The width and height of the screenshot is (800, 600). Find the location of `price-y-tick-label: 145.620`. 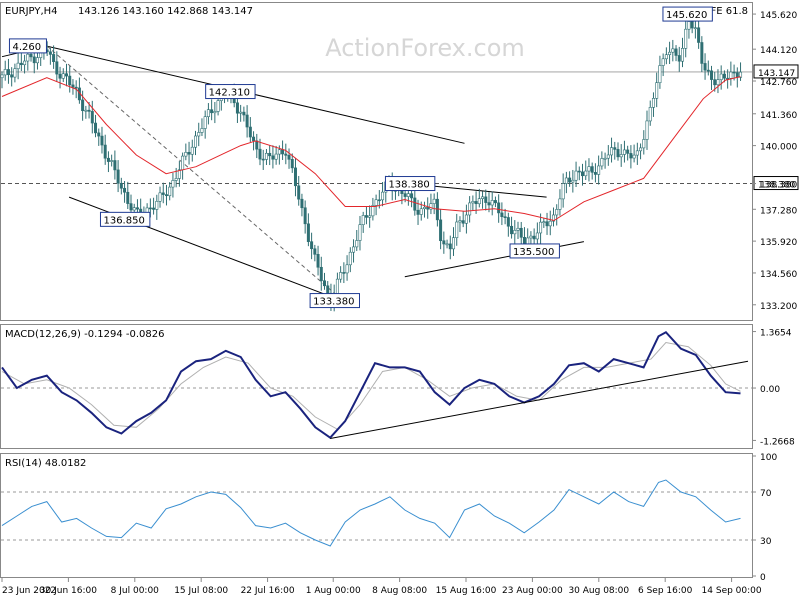

price-y-tick-label: 145.620 is located at coordinates (778, 16).